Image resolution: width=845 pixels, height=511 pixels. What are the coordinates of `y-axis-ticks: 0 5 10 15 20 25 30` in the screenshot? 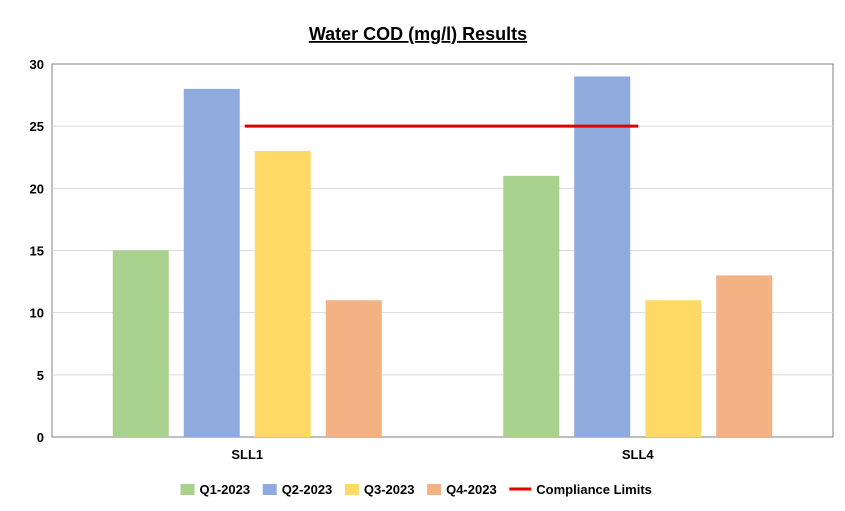 It's located at (37, 251).